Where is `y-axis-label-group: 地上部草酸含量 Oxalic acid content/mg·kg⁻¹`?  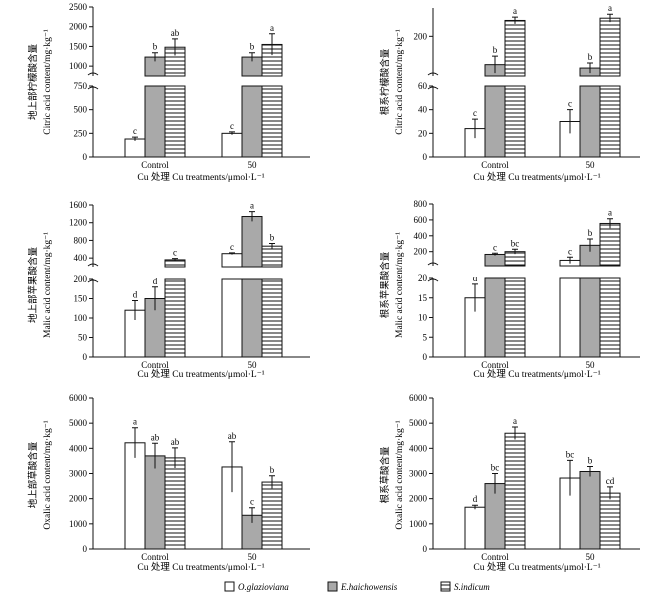
y-axis-label-group: 地上部草酸含量 Oxalic acid content/mg·kg⁻¹ is located at coordinates (40, 474).